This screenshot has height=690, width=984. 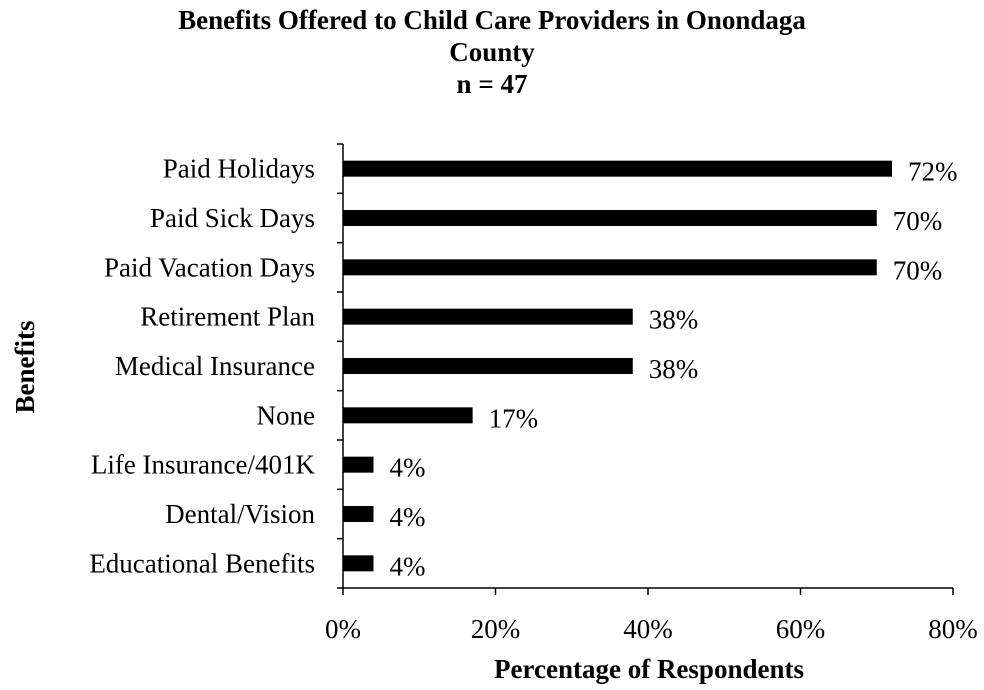 What do you see at coordinates (408, 468) in the screenshot?
I see `data-label-6: 4%` at bounding box center [408, 468].